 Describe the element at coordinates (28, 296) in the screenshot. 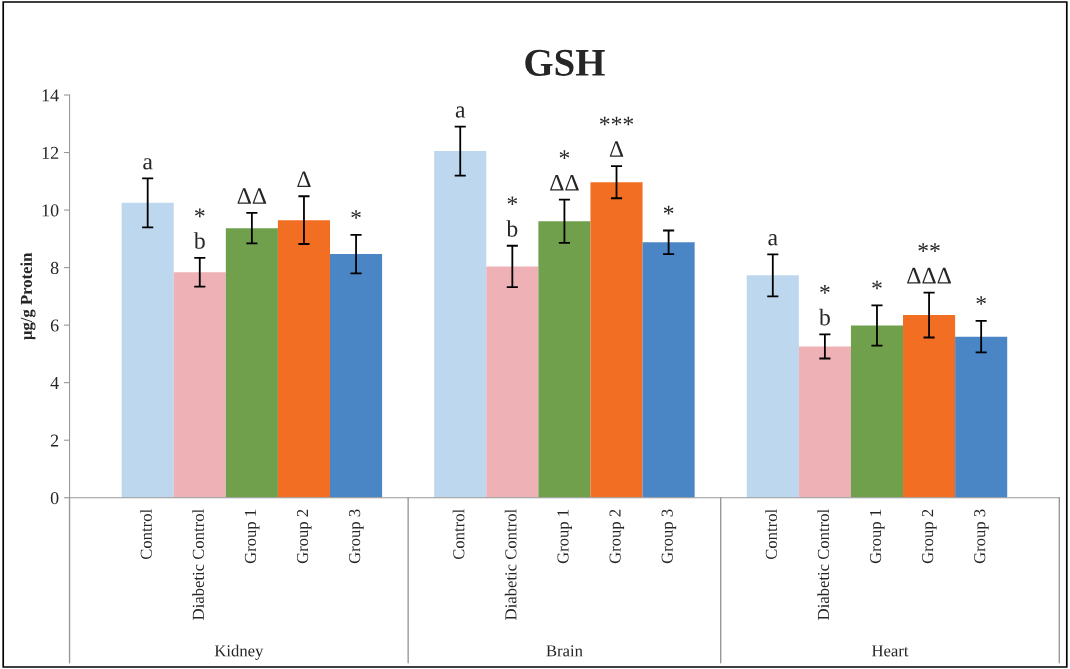

I see `y-axis-title: µg/g Protein` at that location.